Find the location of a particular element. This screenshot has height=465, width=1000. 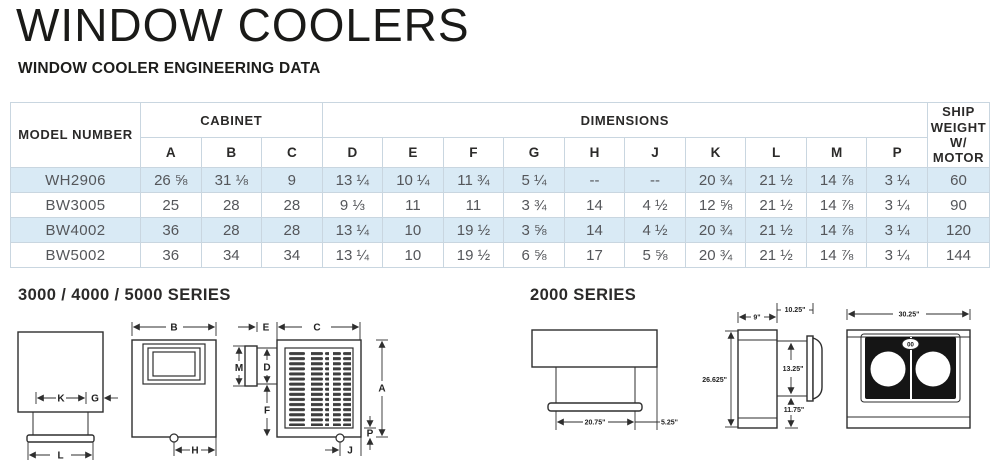

dim-label-5-25: 5.25" is located at coordinates (669, 423).